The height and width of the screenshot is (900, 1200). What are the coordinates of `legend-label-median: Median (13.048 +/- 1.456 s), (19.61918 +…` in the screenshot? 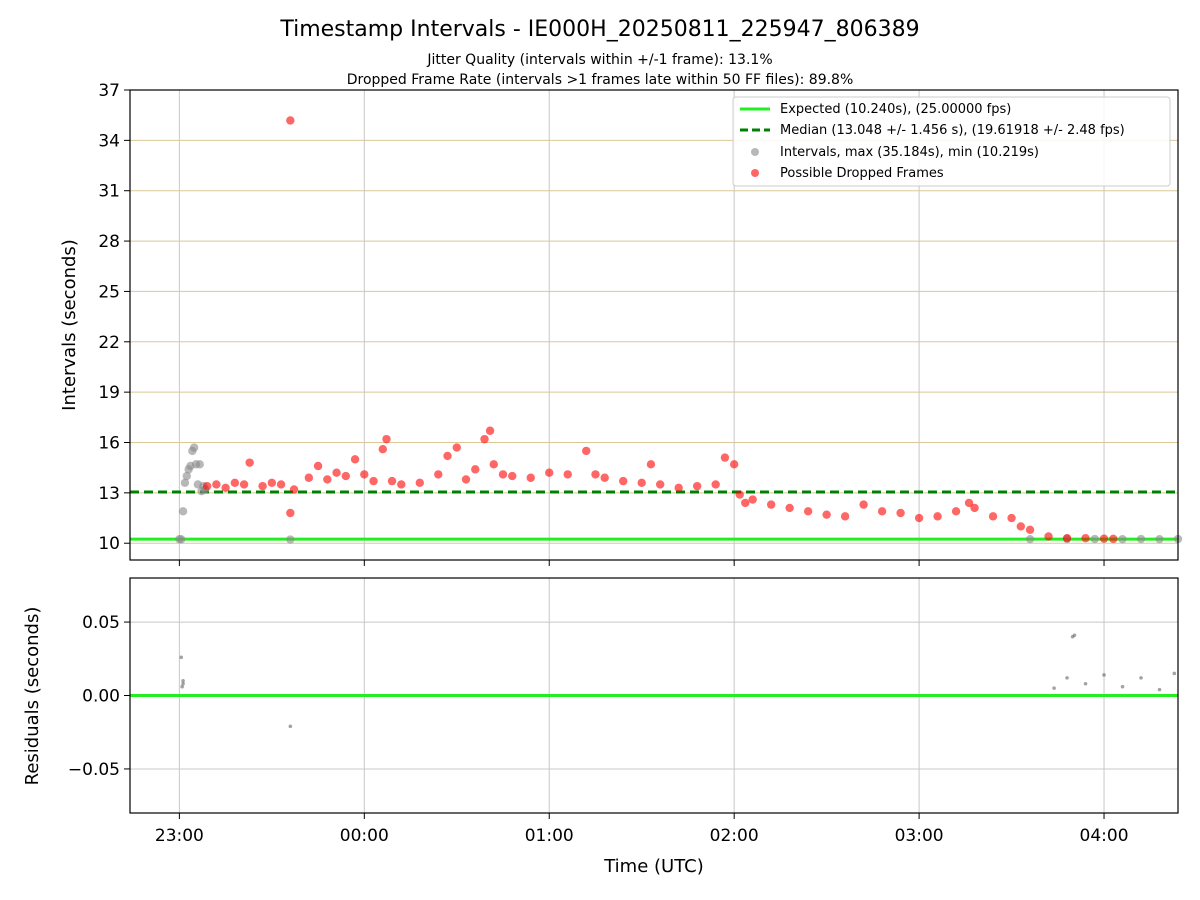 It's located at (952, 130).